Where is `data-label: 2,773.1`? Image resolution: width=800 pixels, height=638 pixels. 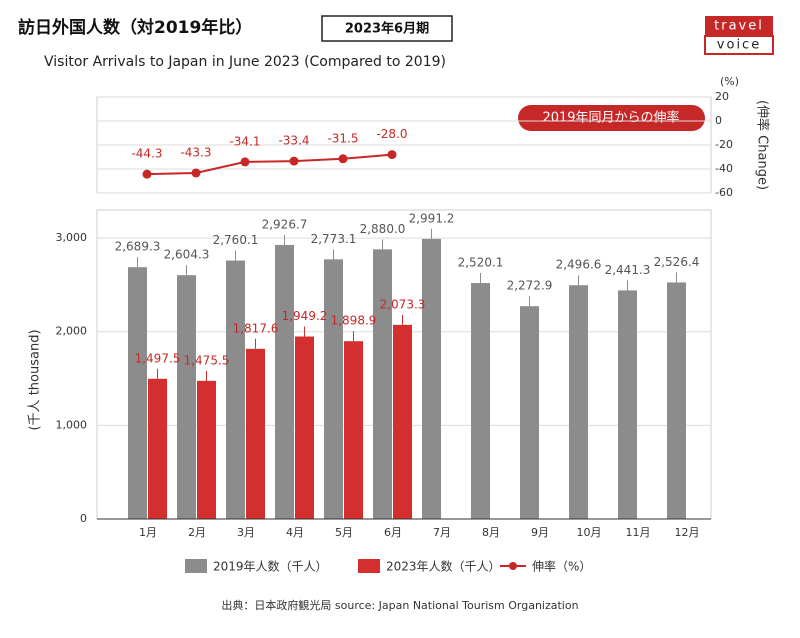
data-label: 2,773.1 is located at coordinates (334, 239).